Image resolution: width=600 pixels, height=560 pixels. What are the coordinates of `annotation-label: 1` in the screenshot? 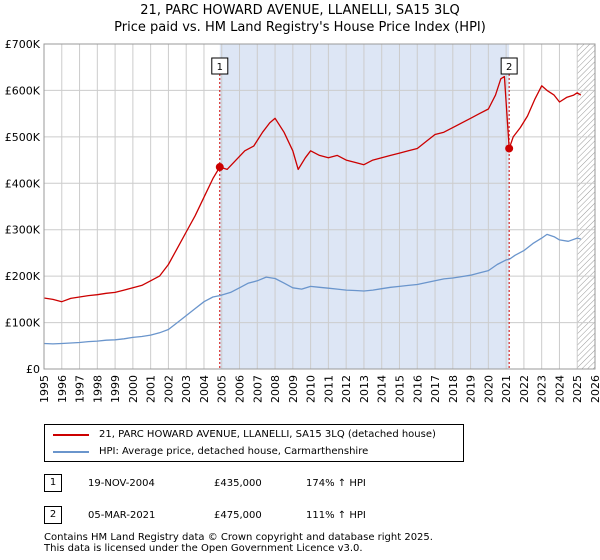 It's located at (220, 67).